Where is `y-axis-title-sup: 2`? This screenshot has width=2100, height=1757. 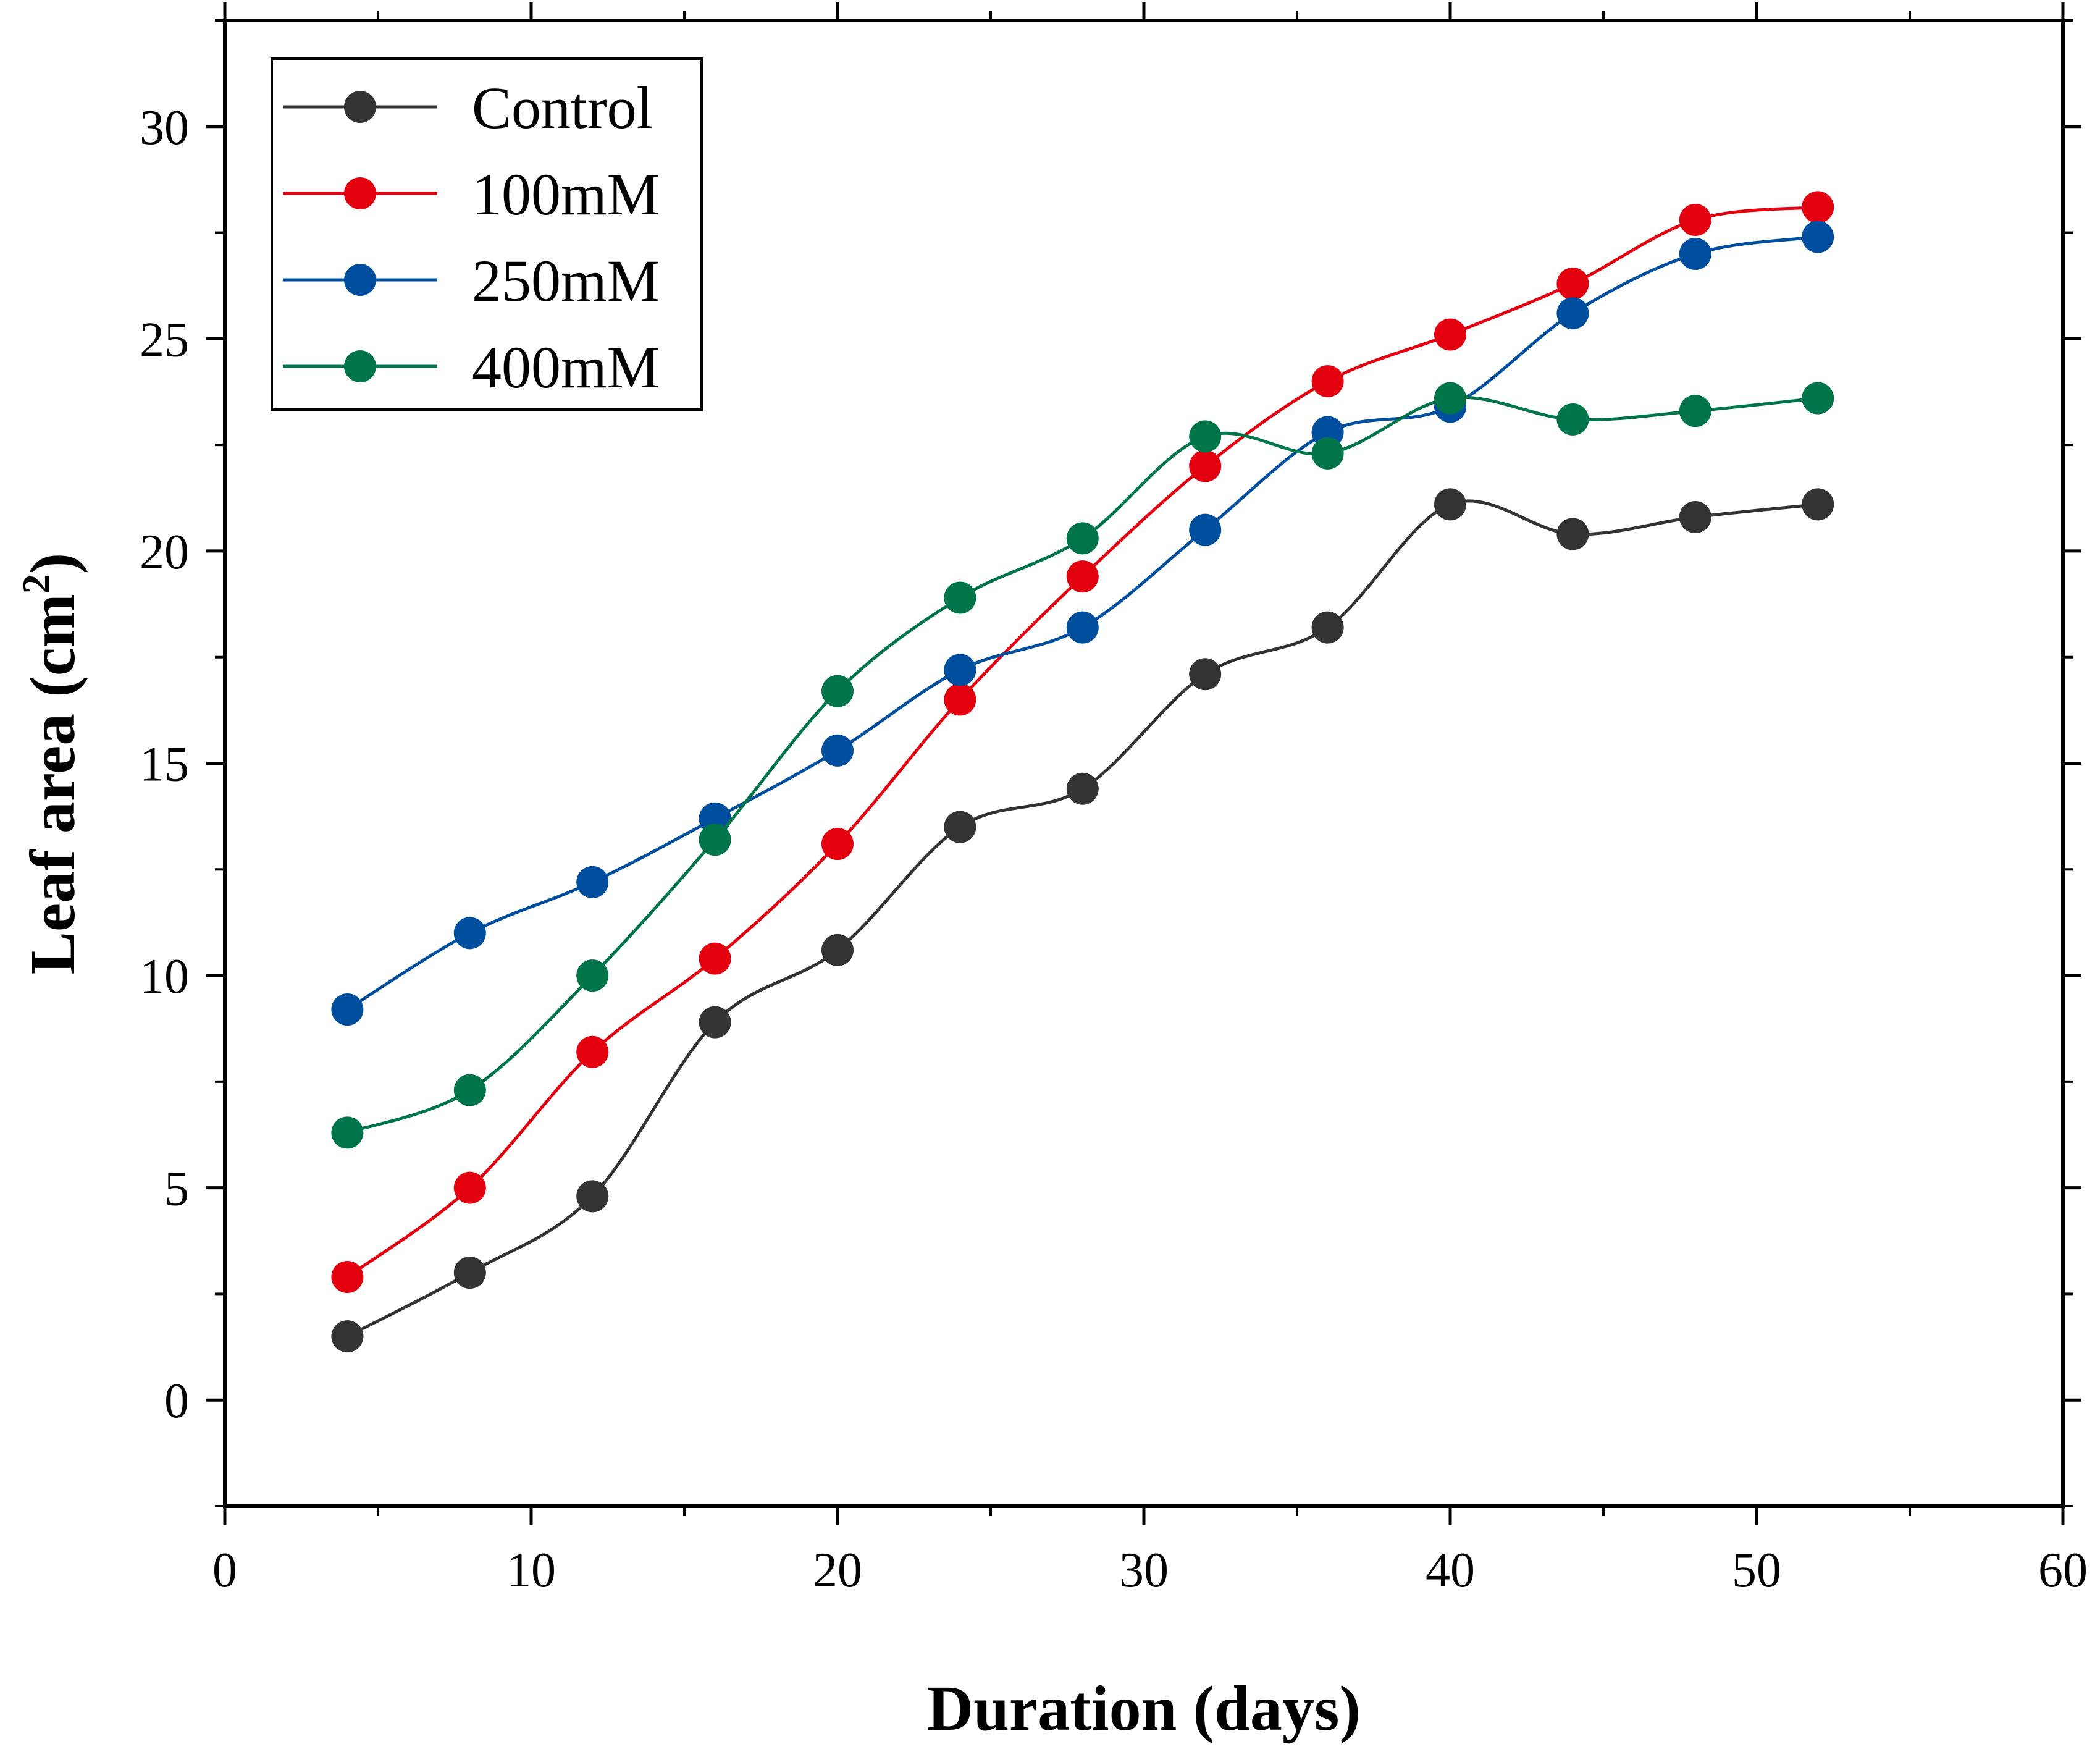 y-axis-title-sup: 2 is located at coordinates (36, 584).